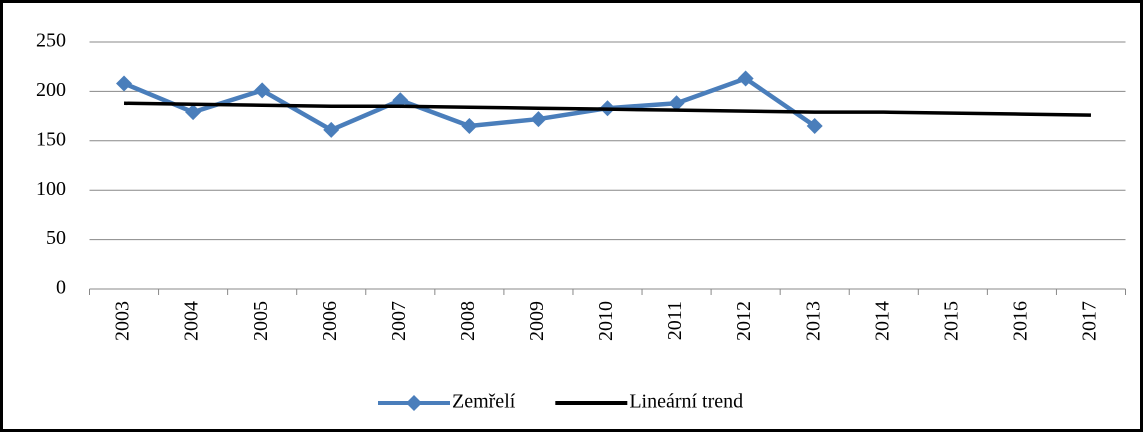  I want to click on x-tick-label: 2003, so click(123, 321).